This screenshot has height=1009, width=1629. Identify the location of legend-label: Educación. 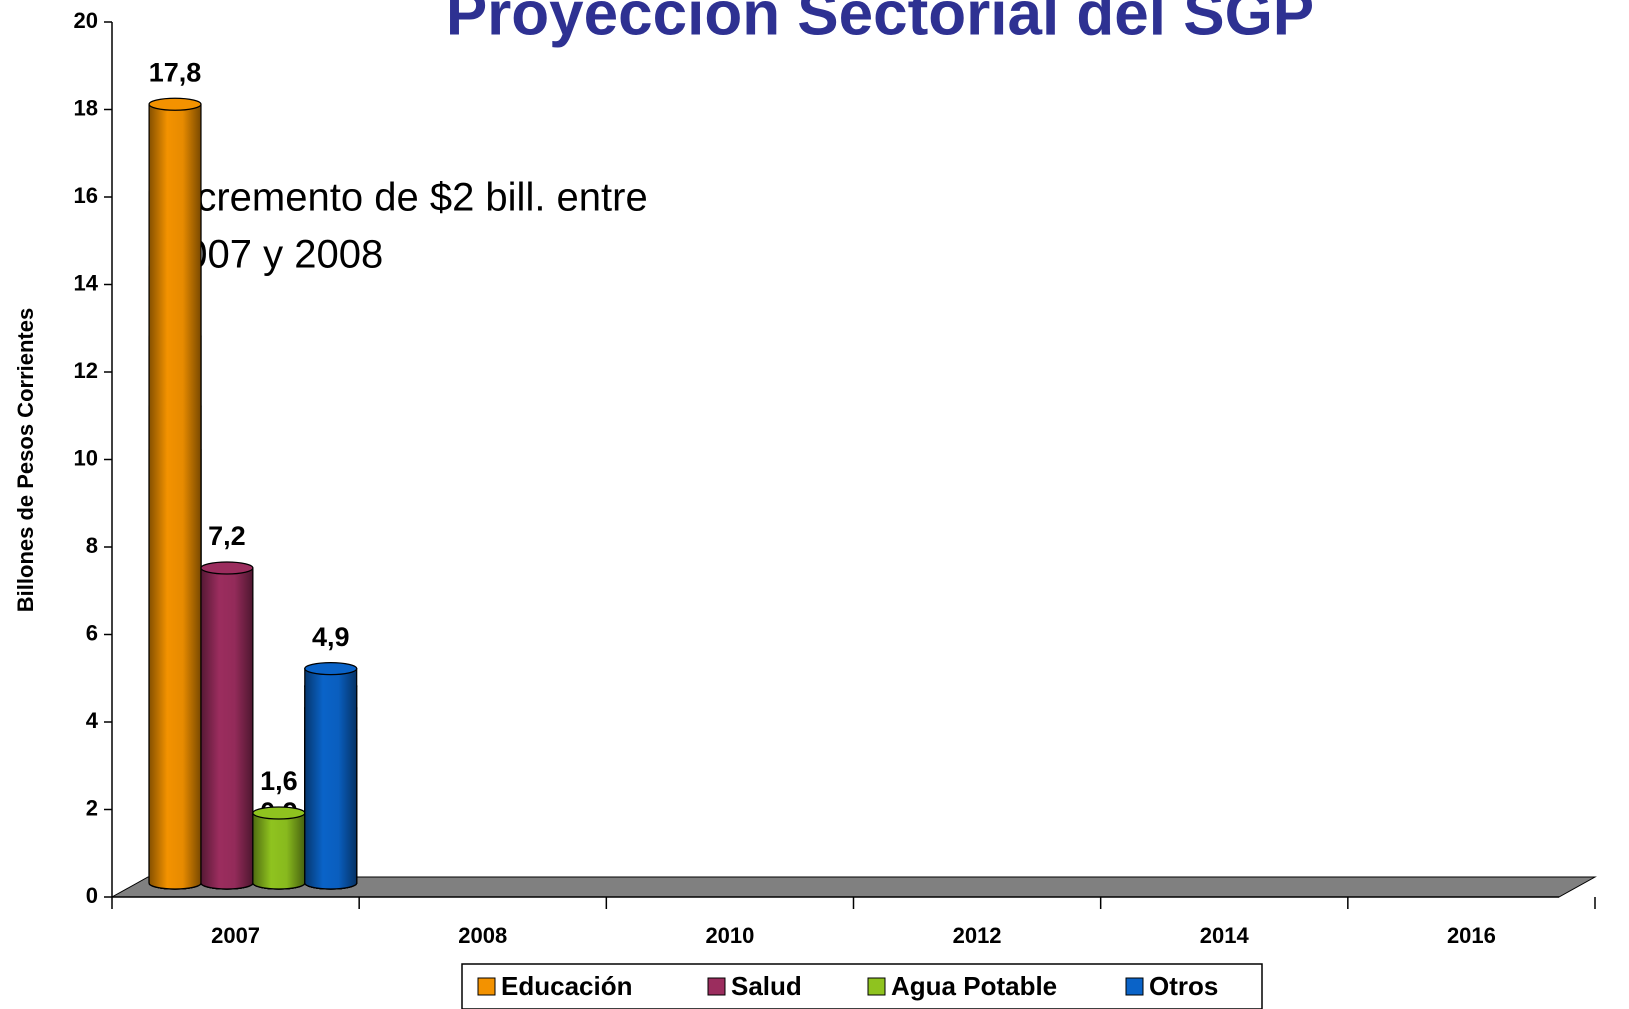
(566, 986).